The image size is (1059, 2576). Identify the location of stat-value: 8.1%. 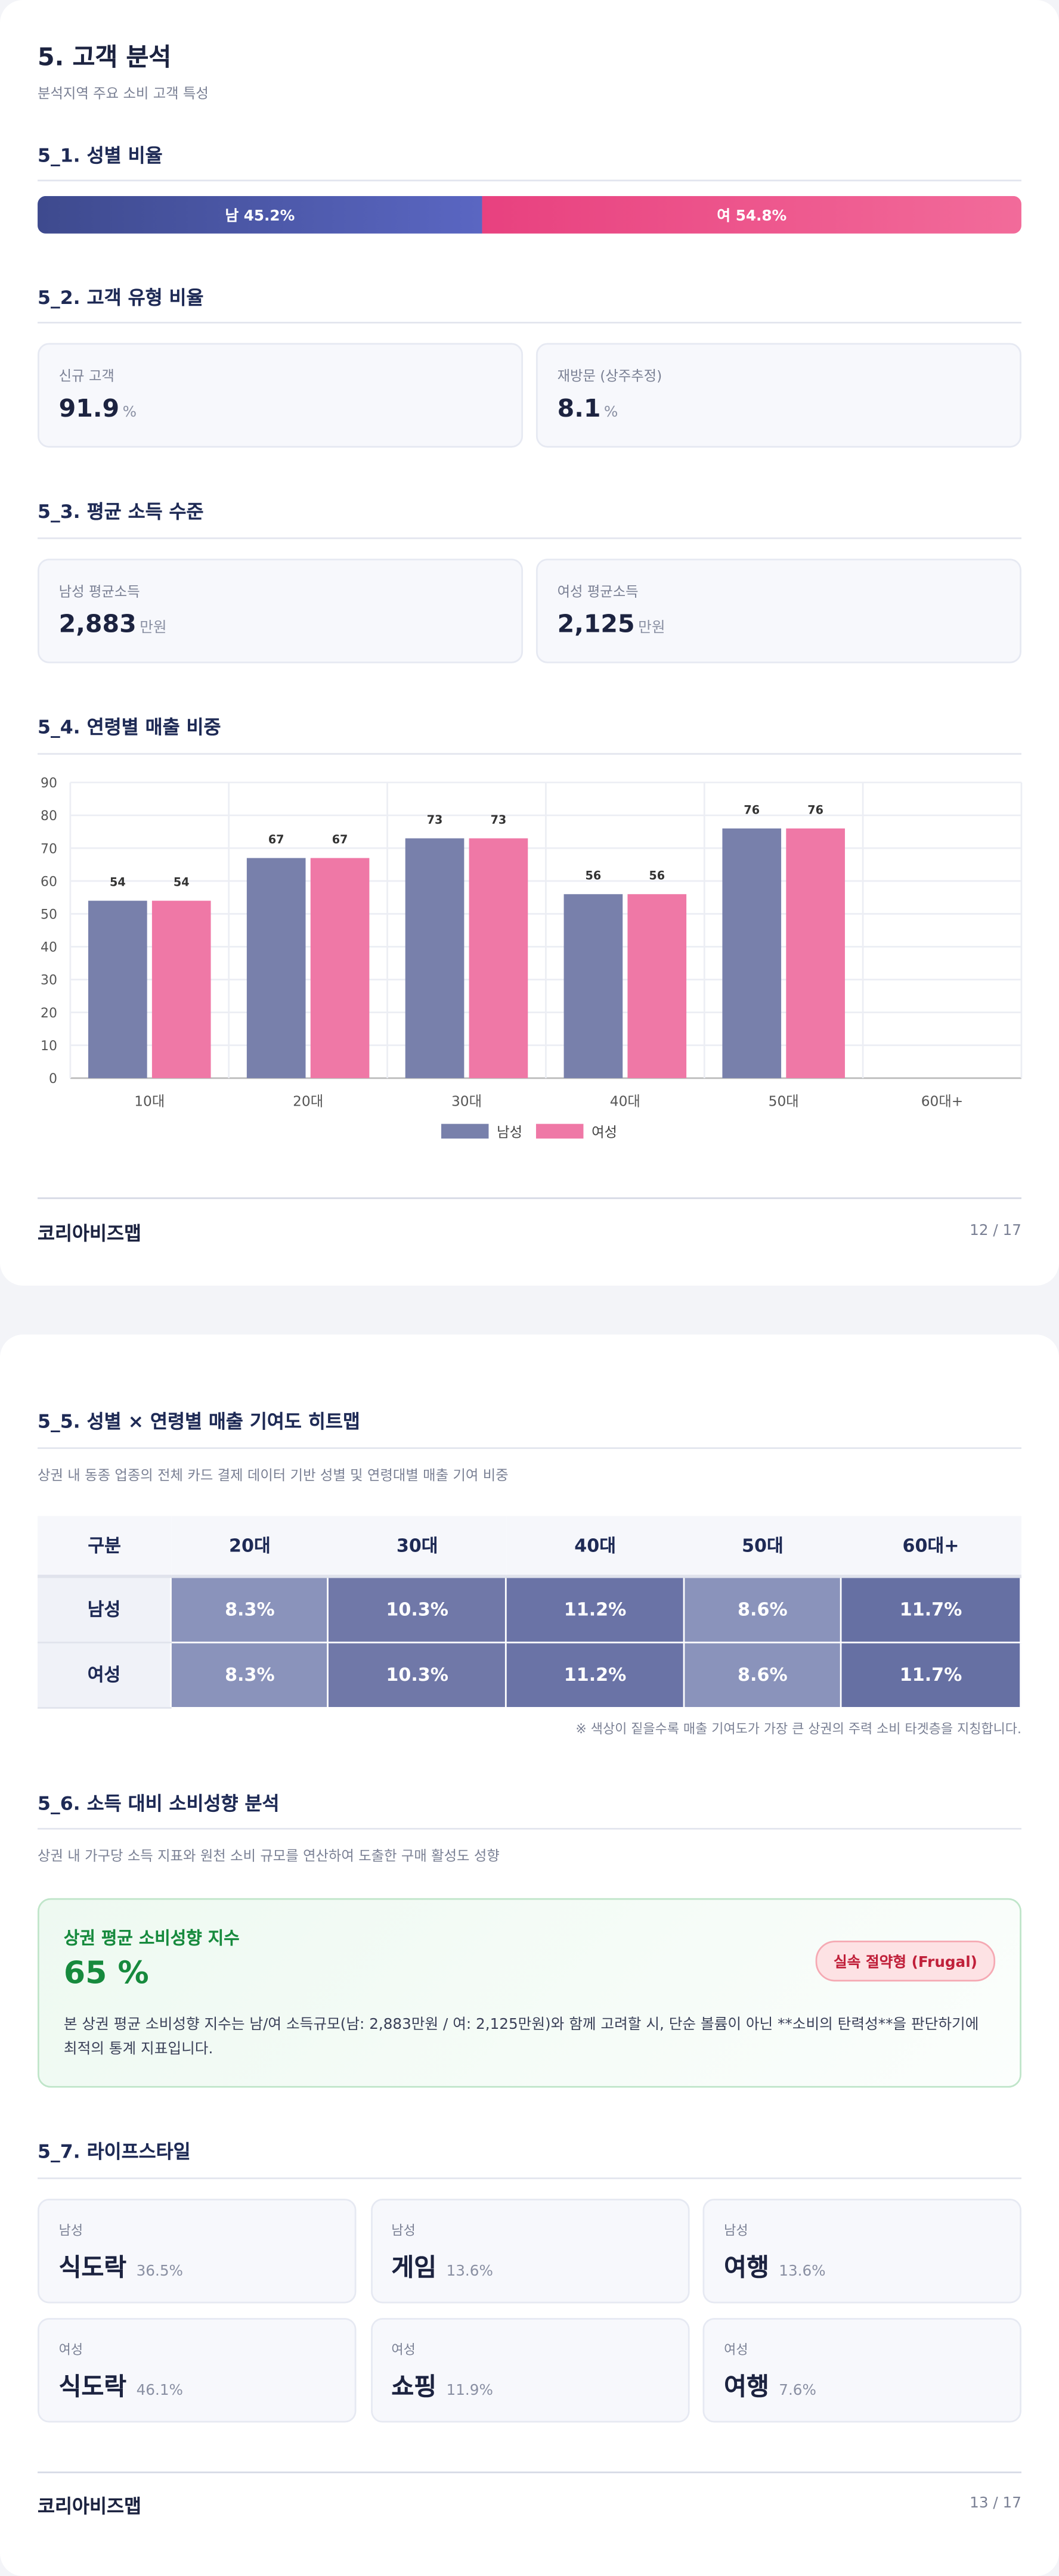
(588, 409).